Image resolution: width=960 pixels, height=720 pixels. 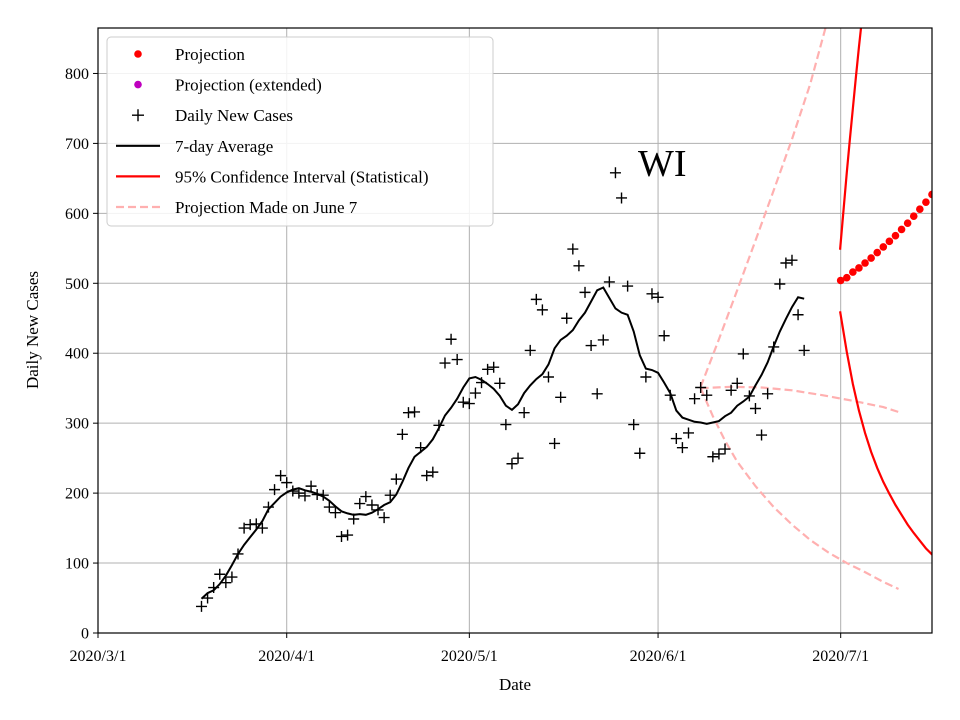 What do you see at coordinates (32, 330) in the screenshot?
I see `y-axis-label: Daily New Cases` at bounding box center [32, 330].